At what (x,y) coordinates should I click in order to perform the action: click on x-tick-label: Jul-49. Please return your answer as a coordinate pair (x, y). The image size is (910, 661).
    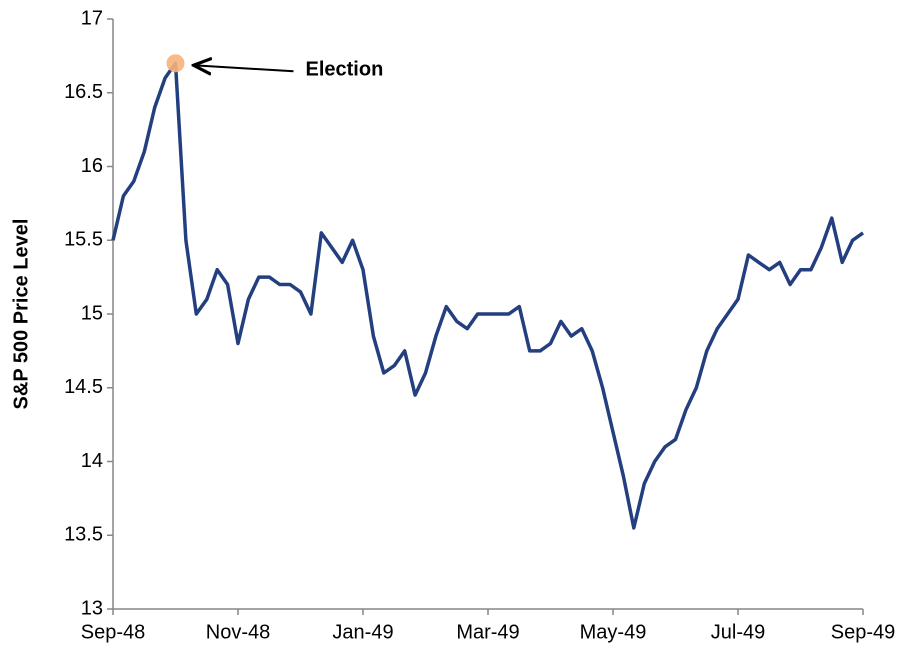
    Looking at the image, I should click on (738, 632).